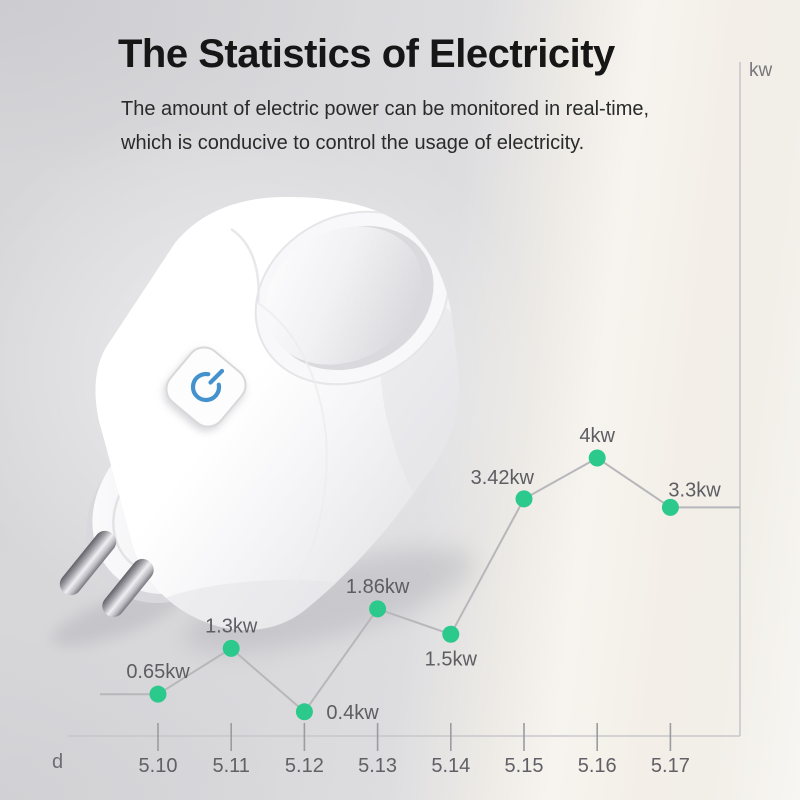 The height and width of the screenshot is (800, 800). What do you see at coordinates (761, 70) in the screenshot?
I see `y-axis-unit-label: kw` at bounding box center [761, 70].